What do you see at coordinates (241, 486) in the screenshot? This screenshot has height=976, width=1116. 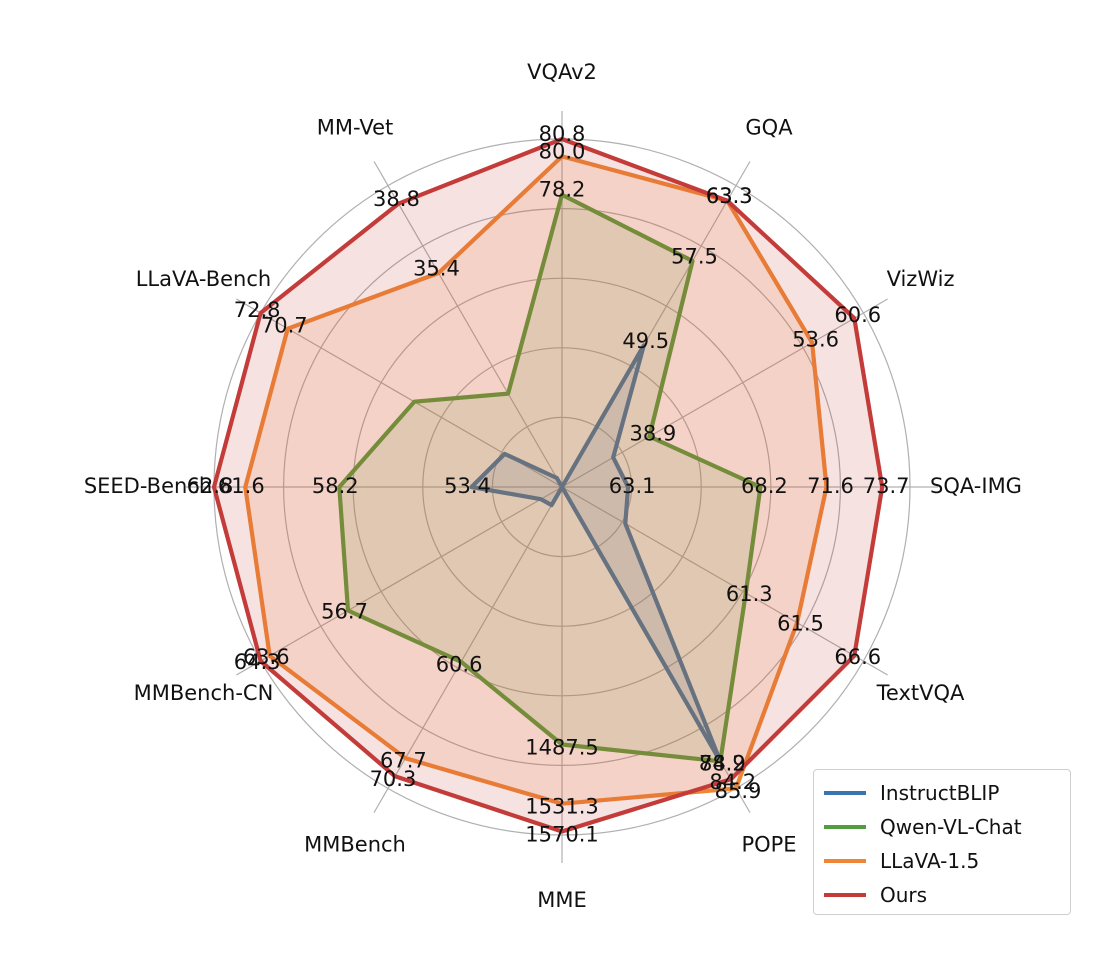 I see `value-label-llava-1-5-seed-bench: 61.6` at bounding box center [241, 486].